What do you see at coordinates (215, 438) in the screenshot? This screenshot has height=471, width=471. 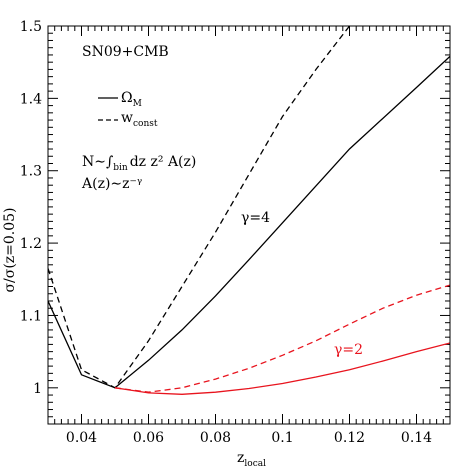 I see `x-tick-label: 0.08` at bounding box center [215, 438].